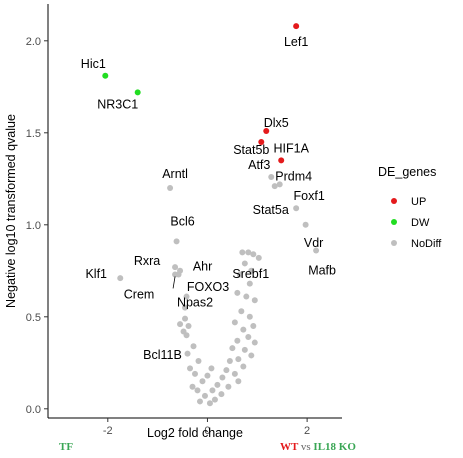  Describe the element at coordinates (105, 75) in the screenshot. I see `point-dw-hic1` at that location.